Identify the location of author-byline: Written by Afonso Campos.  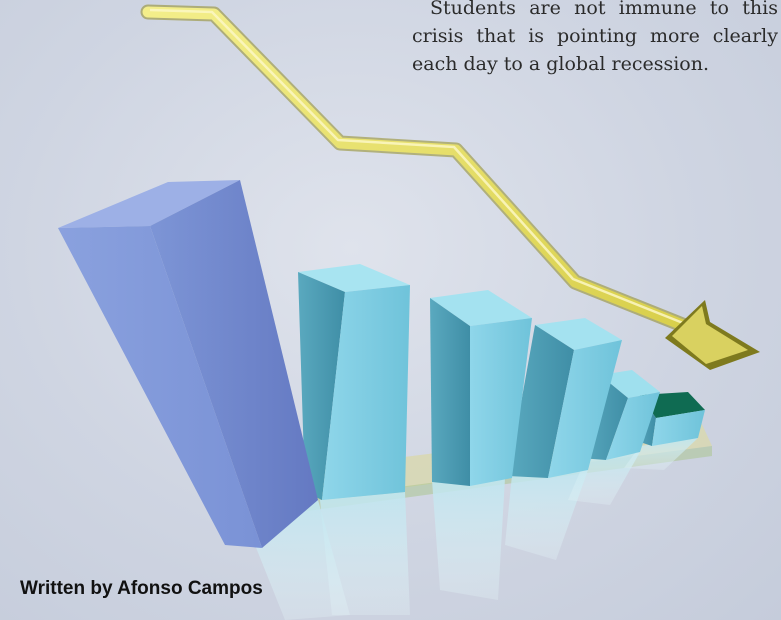
(141, 588).